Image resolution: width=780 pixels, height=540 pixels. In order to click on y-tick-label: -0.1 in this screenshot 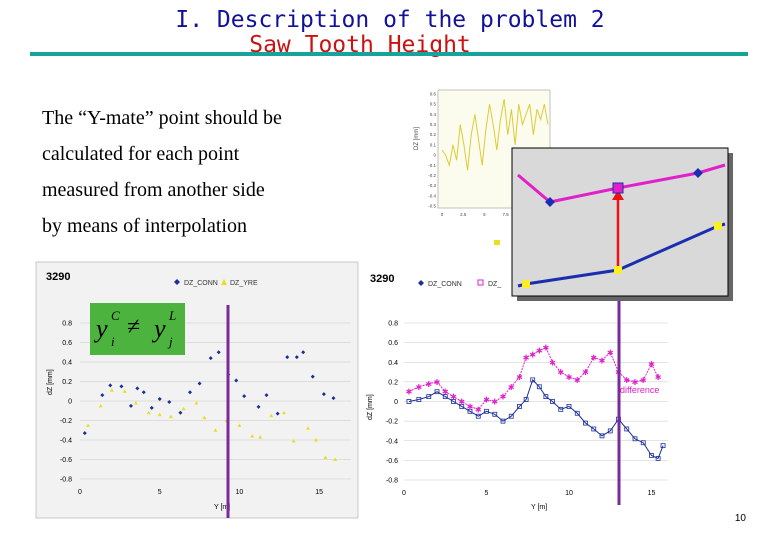, I will do `click(432, 165)`.